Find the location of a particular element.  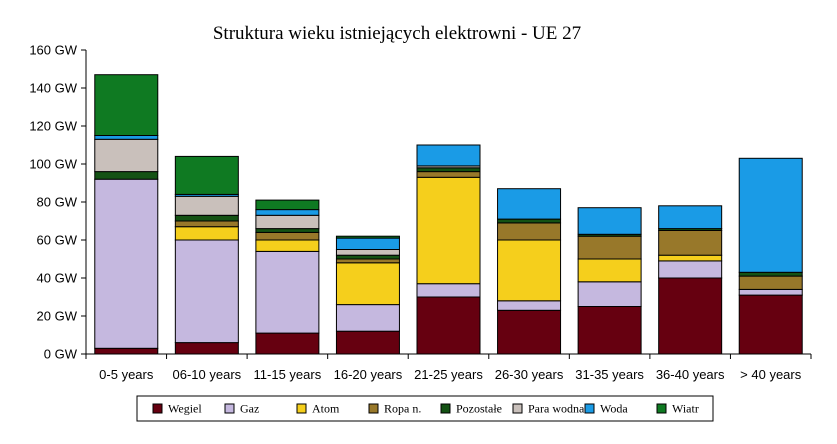

x-tick-label: 0-5 years is located at coordinates (126, 374).